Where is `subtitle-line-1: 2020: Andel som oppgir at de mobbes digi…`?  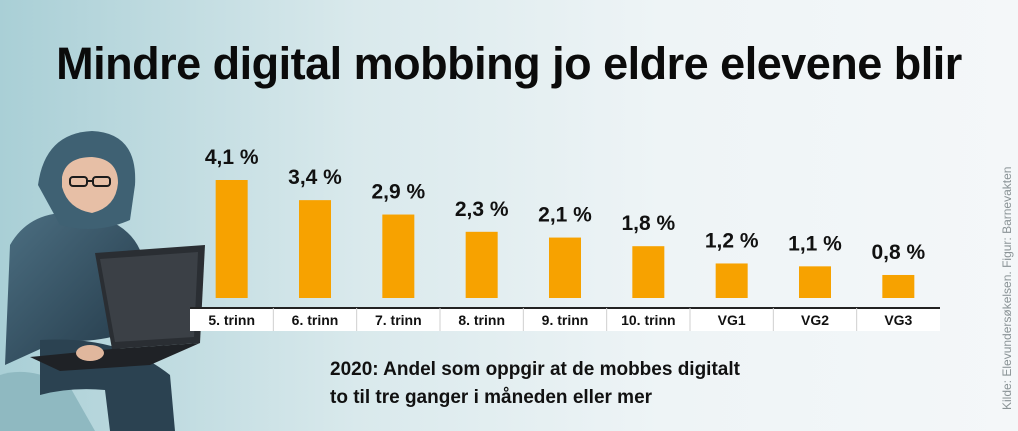 subtitle-line-1: 2020: Andel som oppgir at de mobbes digi… is located at coordinates (535, 369).